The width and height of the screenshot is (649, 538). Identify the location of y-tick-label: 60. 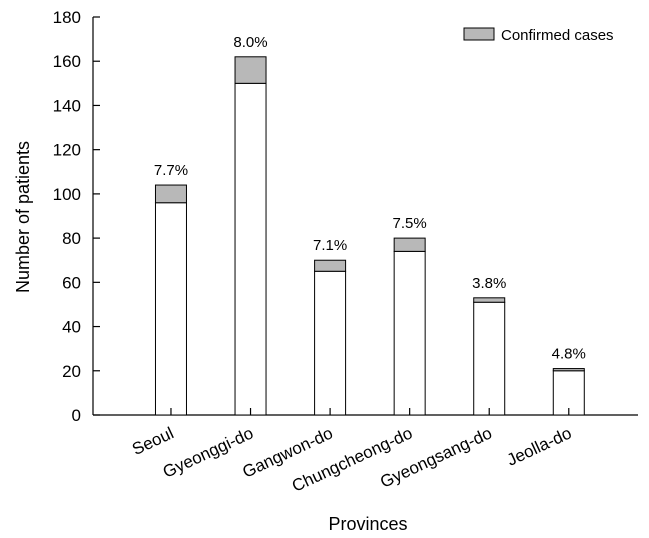
(71, 282).